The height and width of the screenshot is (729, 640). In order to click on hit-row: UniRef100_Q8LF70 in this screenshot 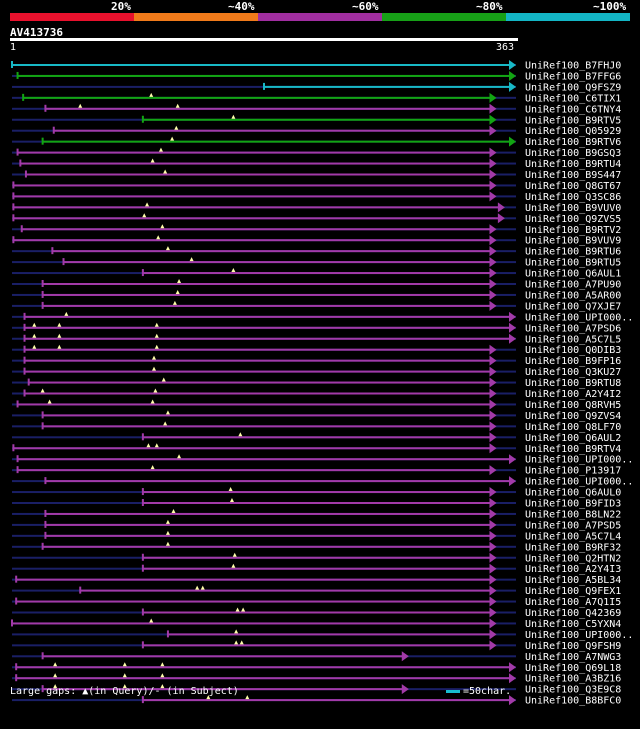, I will do `click(316, 427)`.